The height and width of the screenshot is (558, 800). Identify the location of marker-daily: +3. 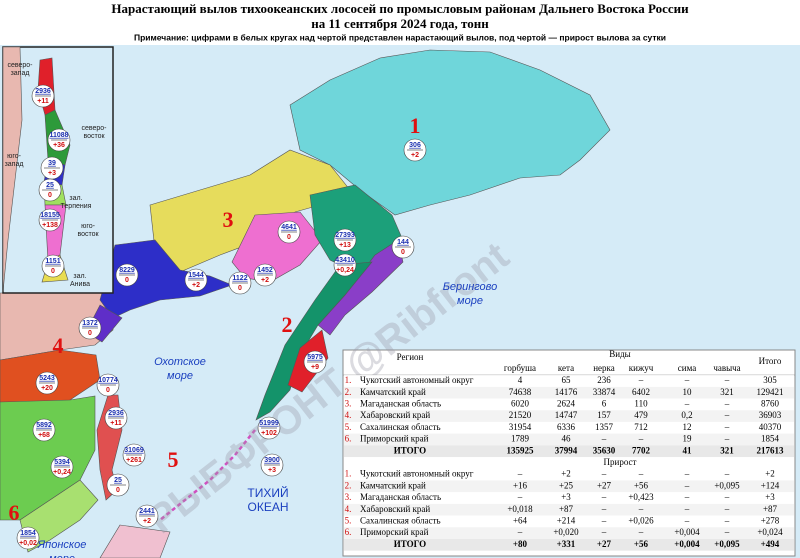
(272, 470).